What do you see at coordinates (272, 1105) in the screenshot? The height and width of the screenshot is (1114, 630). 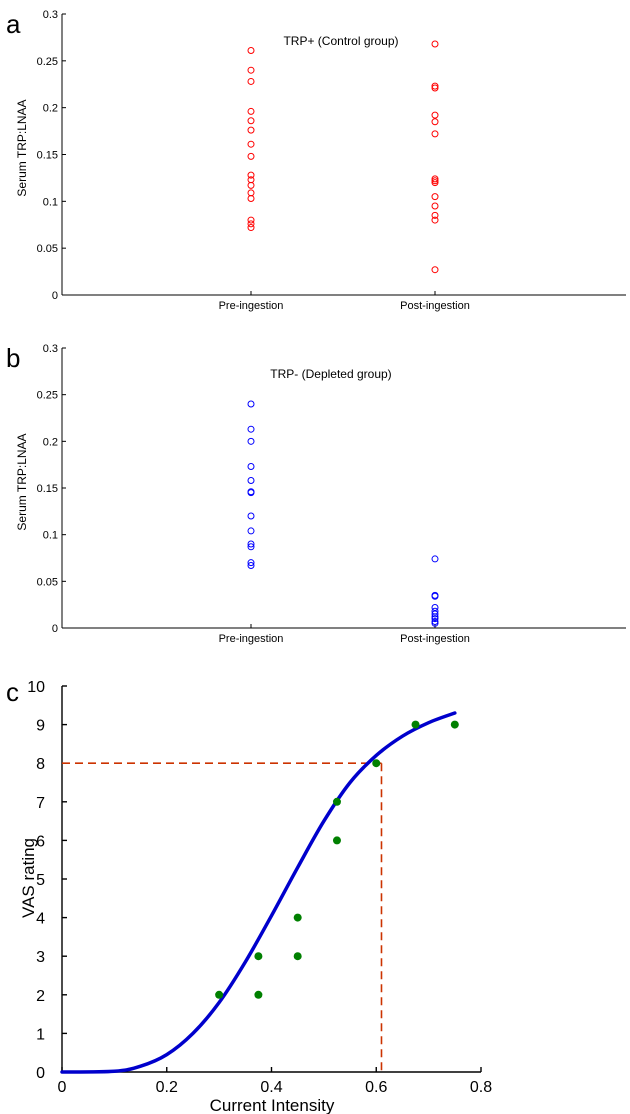 I see `chart-c-x-axis-label: Current Intensity` at bounding box center [272, 1105].